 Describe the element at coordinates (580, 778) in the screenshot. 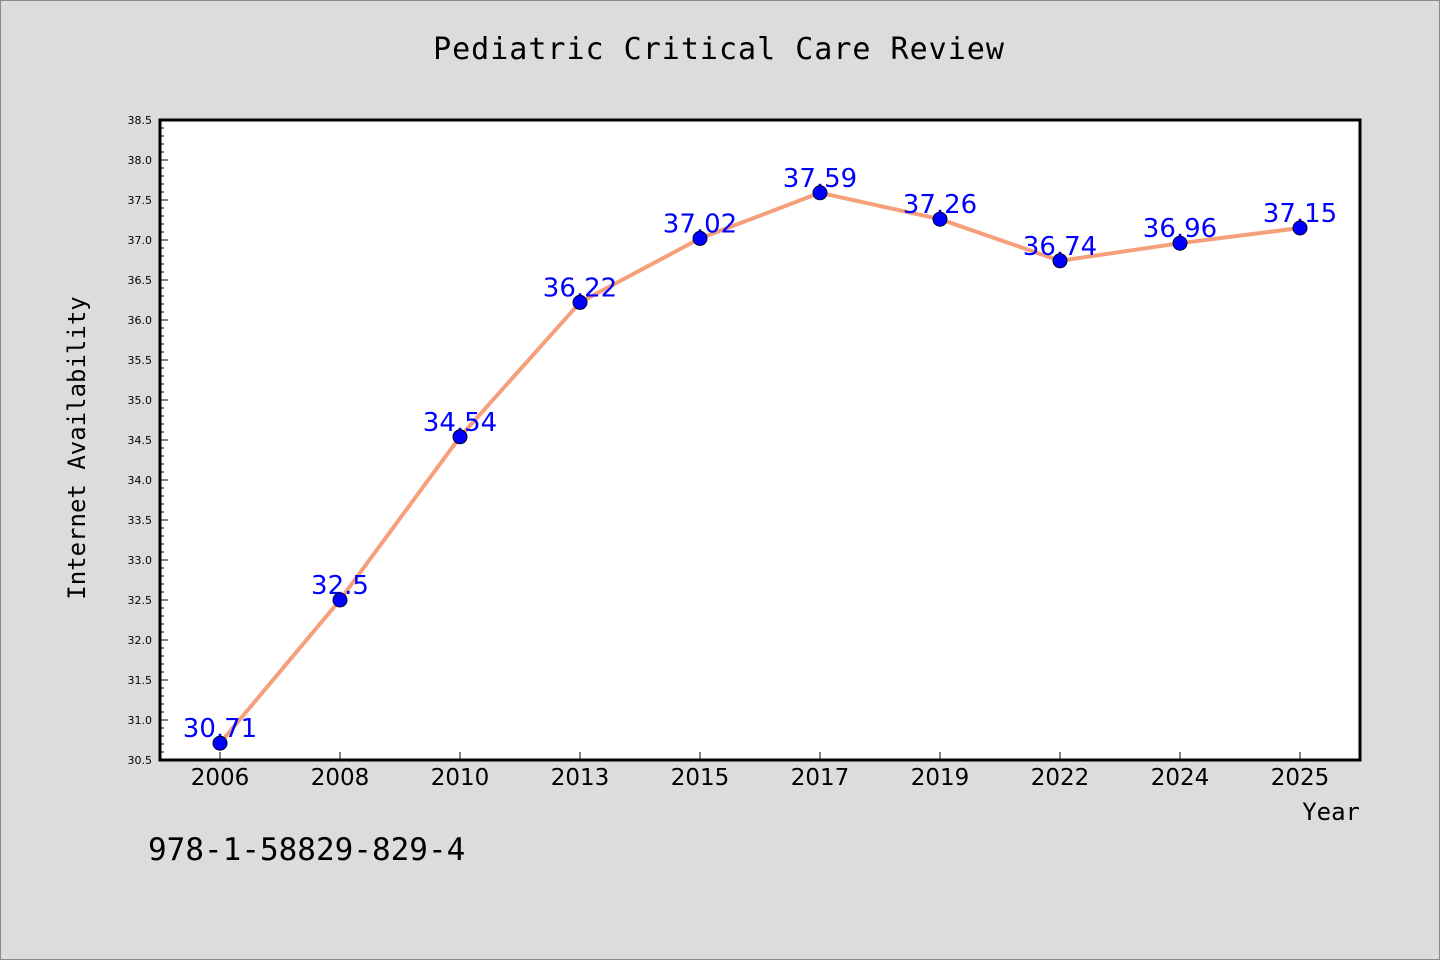

I see `x-tick-label: 2013` at that location.